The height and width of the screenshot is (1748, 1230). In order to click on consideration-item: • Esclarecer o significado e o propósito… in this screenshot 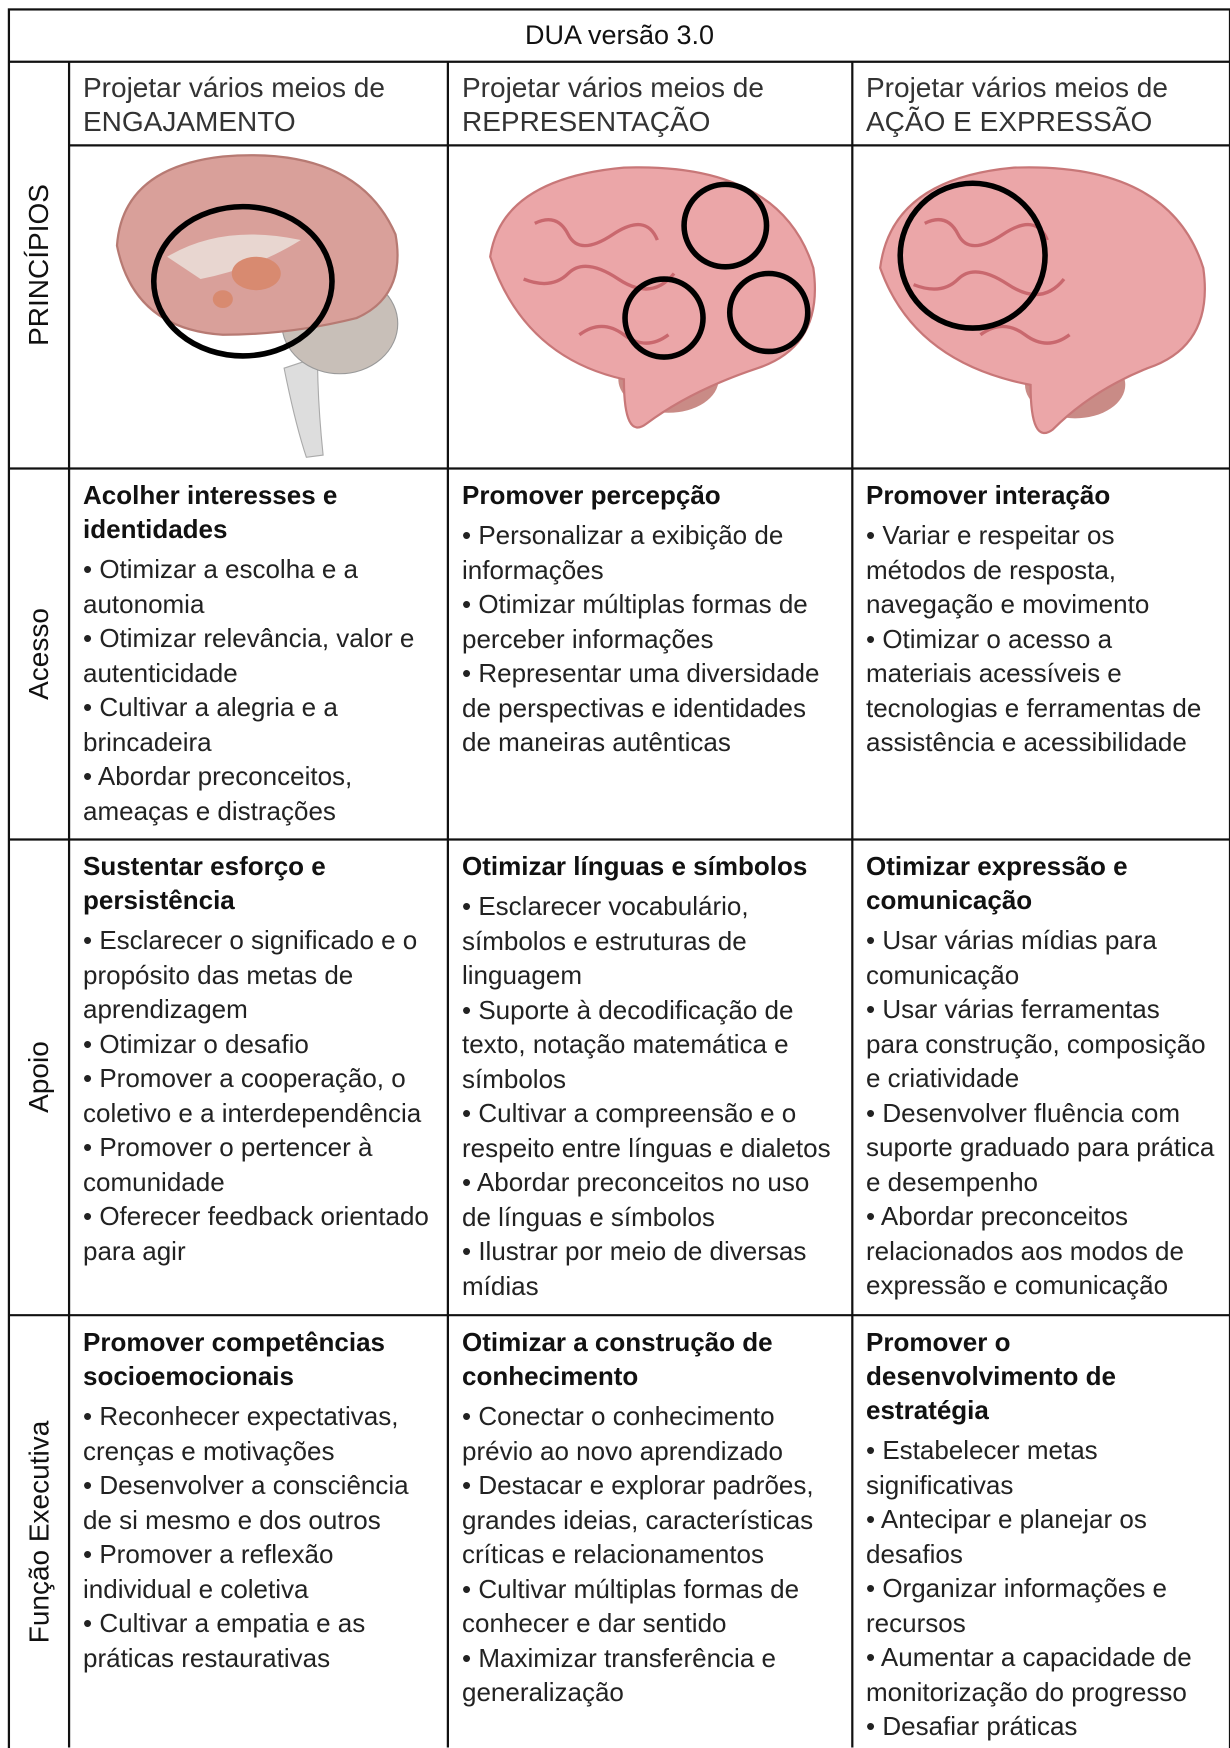, I will do `click(250, 974)`.